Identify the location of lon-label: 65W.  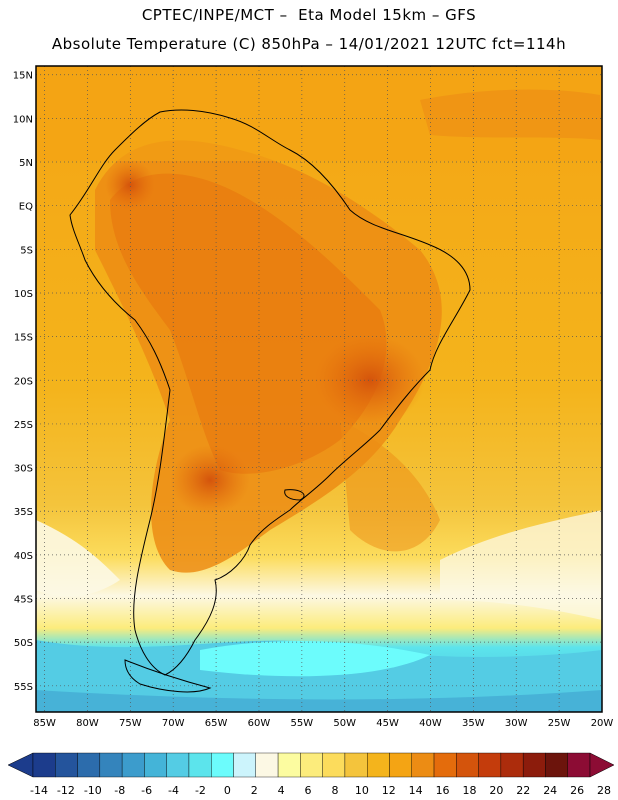
(216, 723).